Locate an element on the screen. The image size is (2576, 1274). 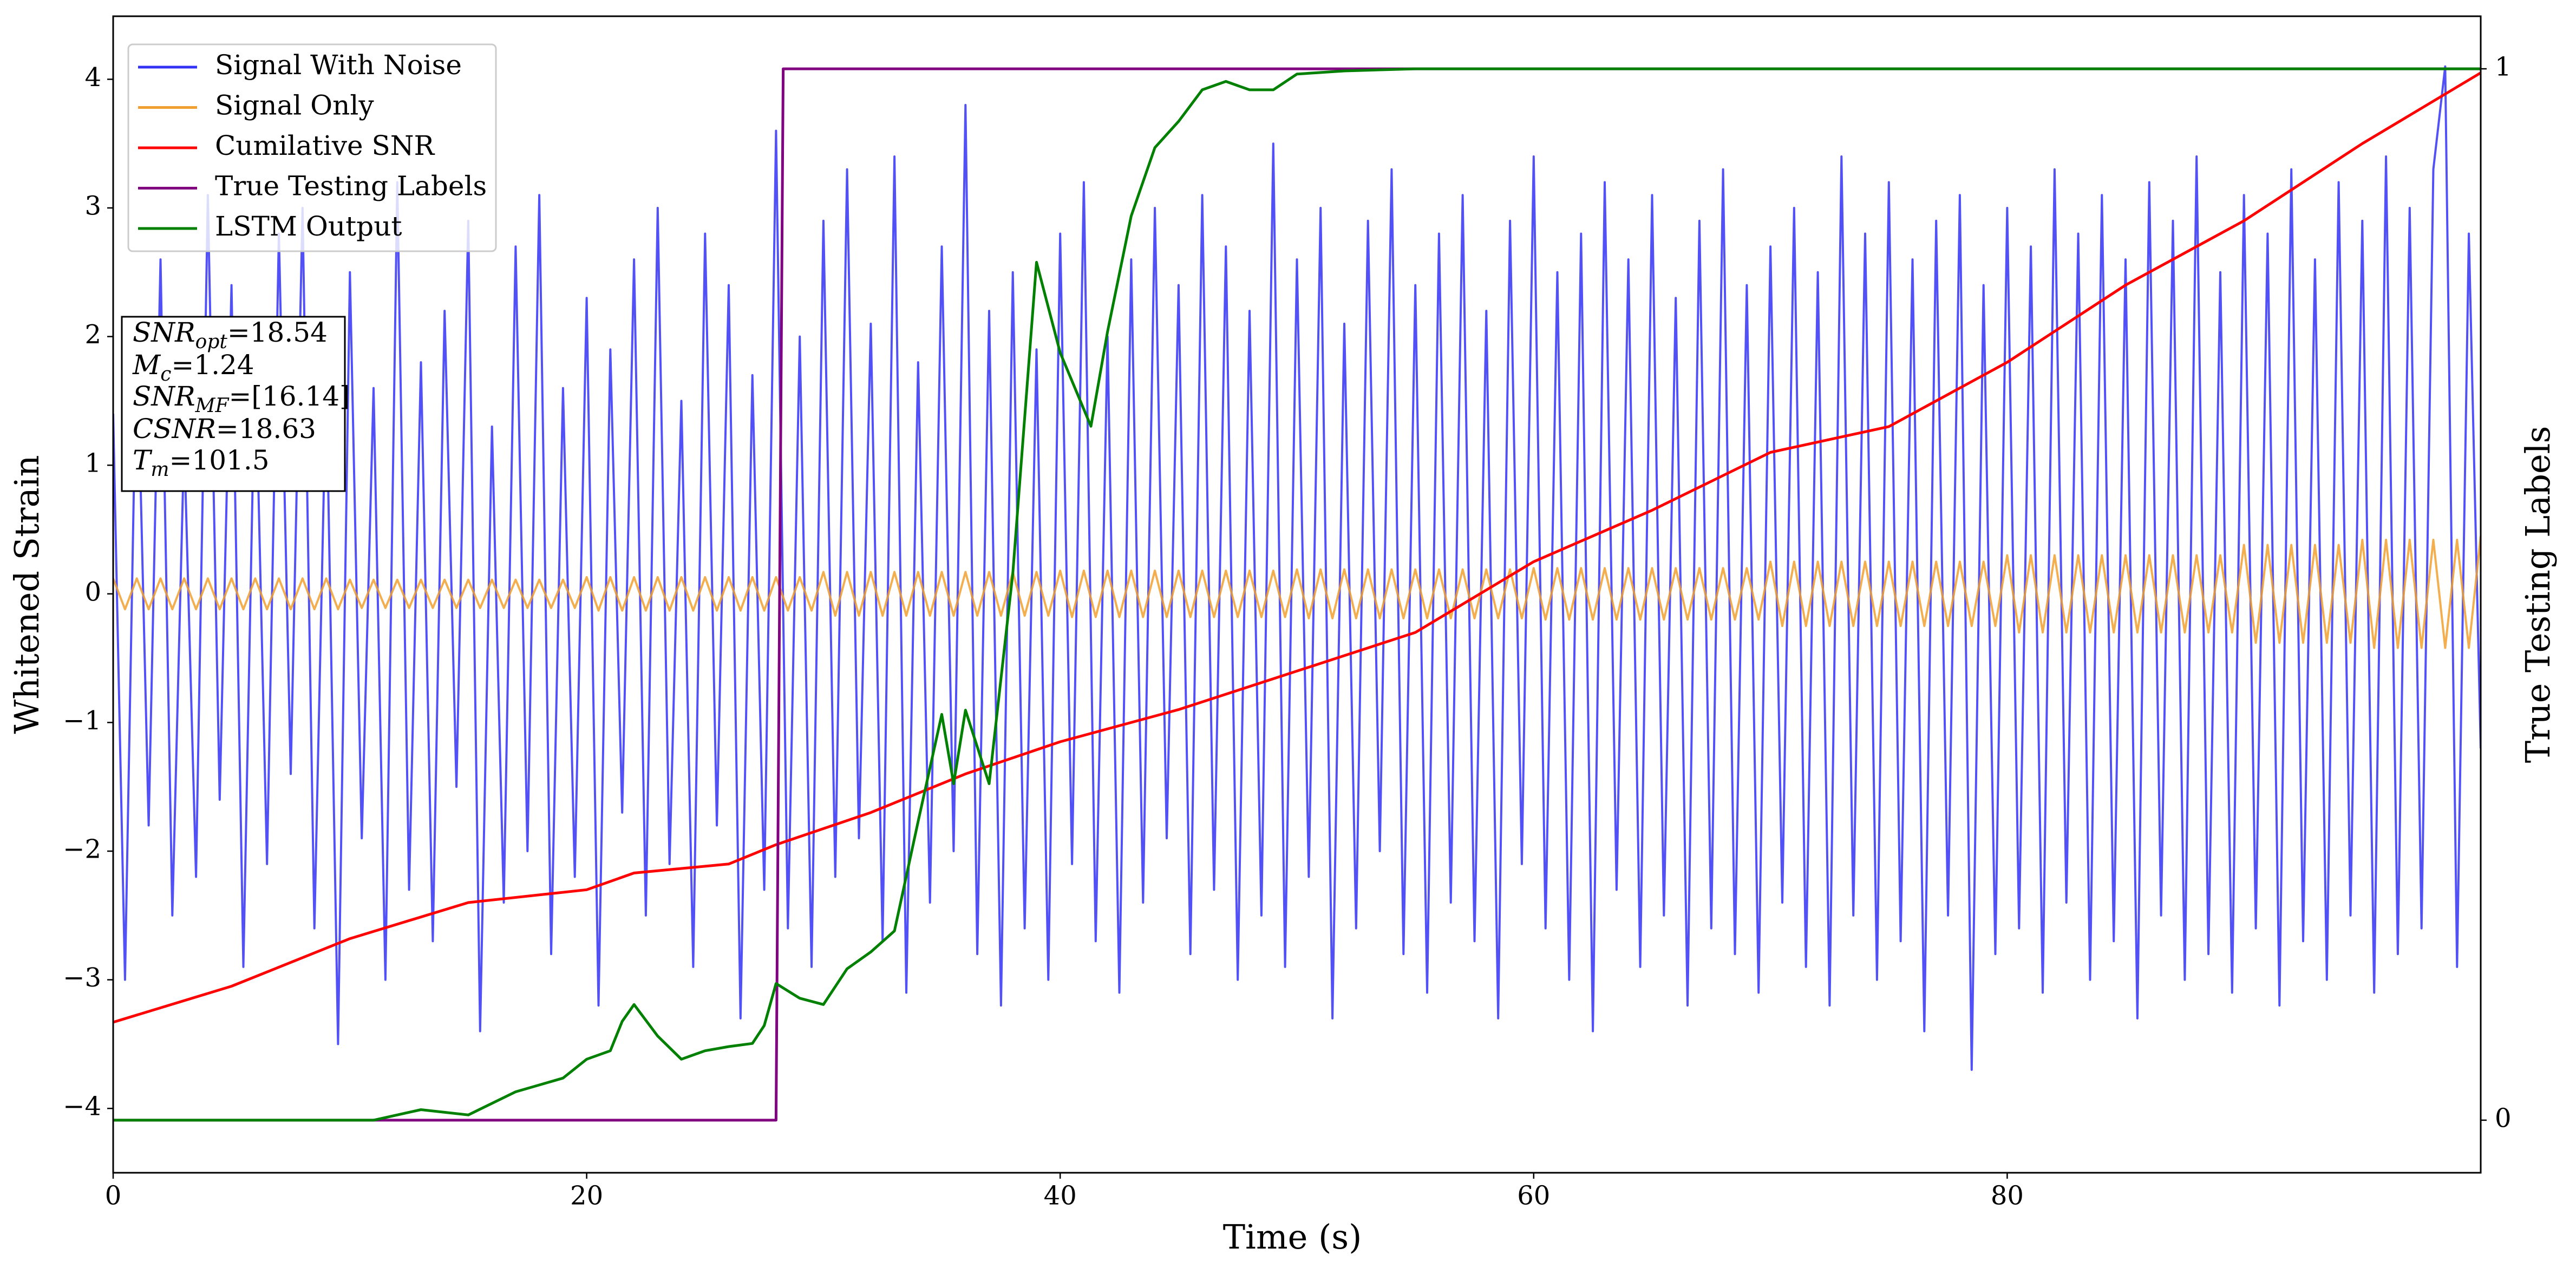
annotation-line: Tm=101.5 is located at coordinates (202, 463).